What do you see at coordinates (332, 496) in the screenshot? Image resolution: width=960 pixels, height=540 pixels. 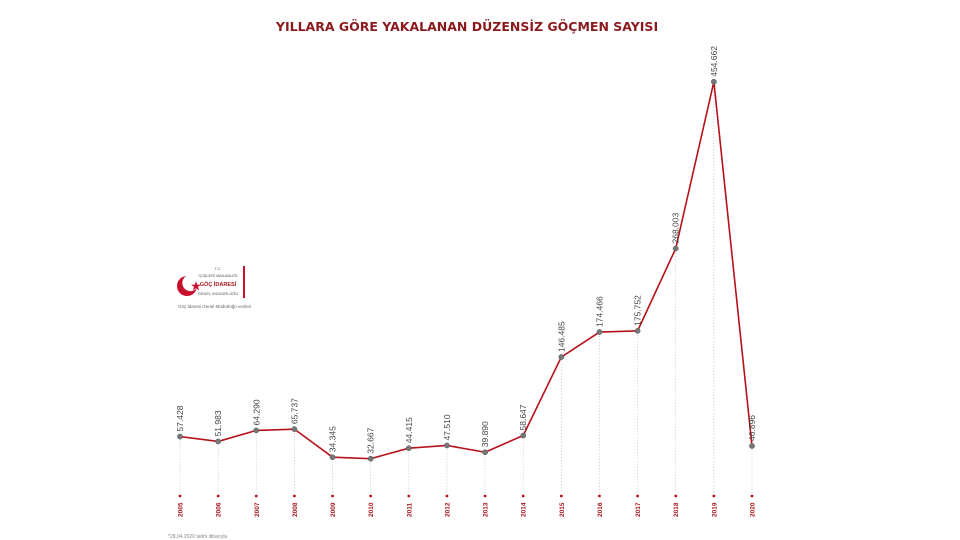 I see `axis-dot-2009` at bounding box center [332, 496].